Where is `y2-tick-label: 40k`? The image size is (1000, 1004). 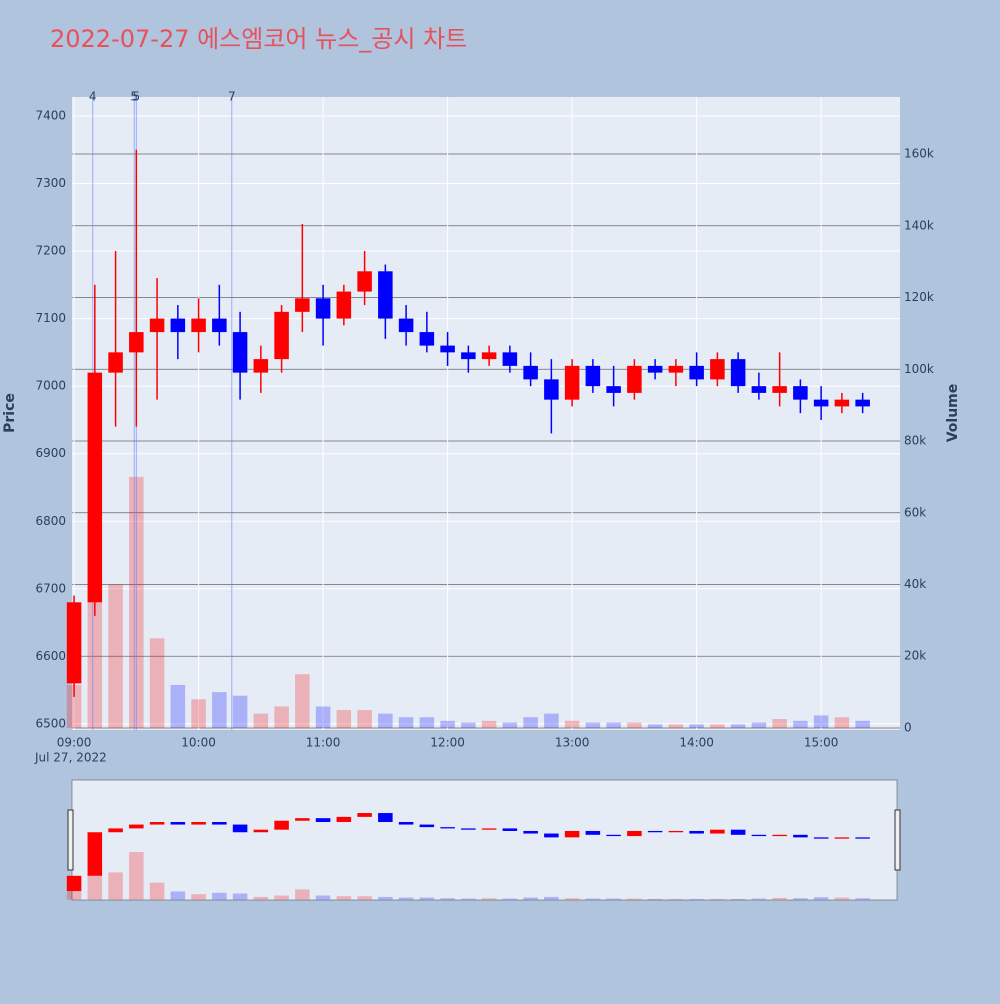
y2-tick-label: 40k is located at coordinates (915, 584).